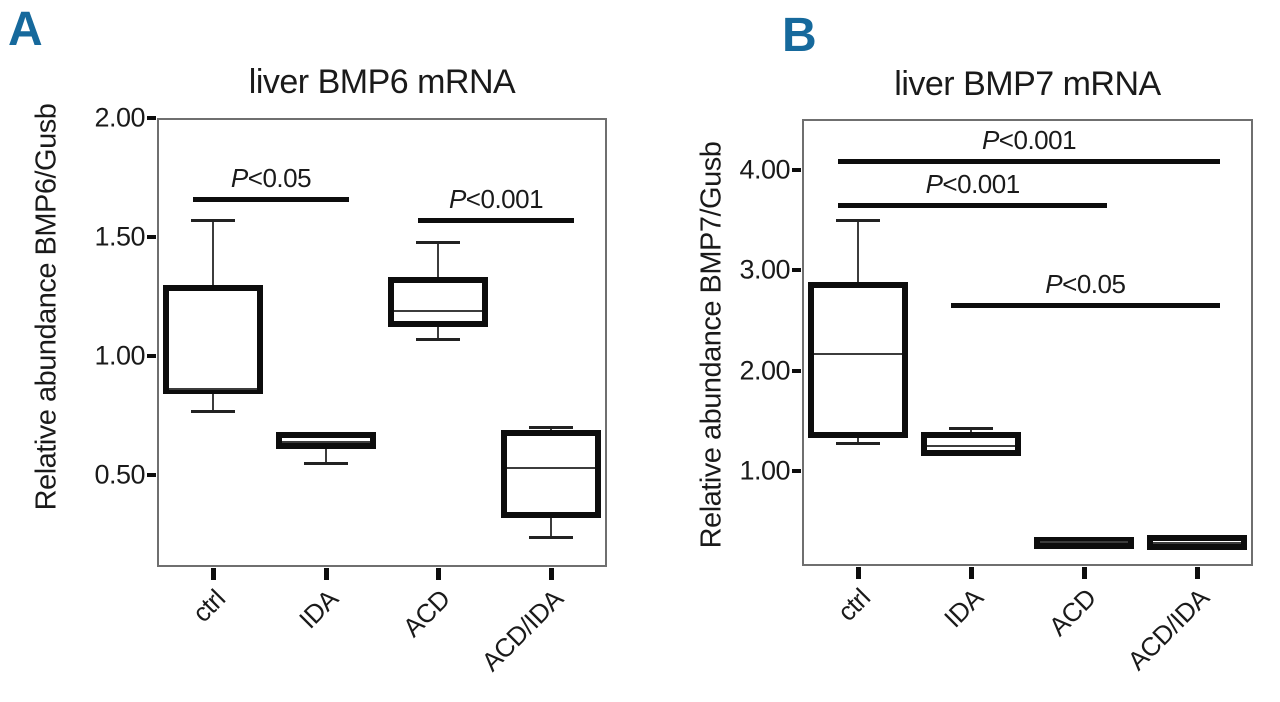 Image resolution: width=1280 pixels, height=702 pixels. What do you see at coordinates (119, 236) in the screenshot?
I see `y-tick-label: 1.50` at bounding box center [119, 236].